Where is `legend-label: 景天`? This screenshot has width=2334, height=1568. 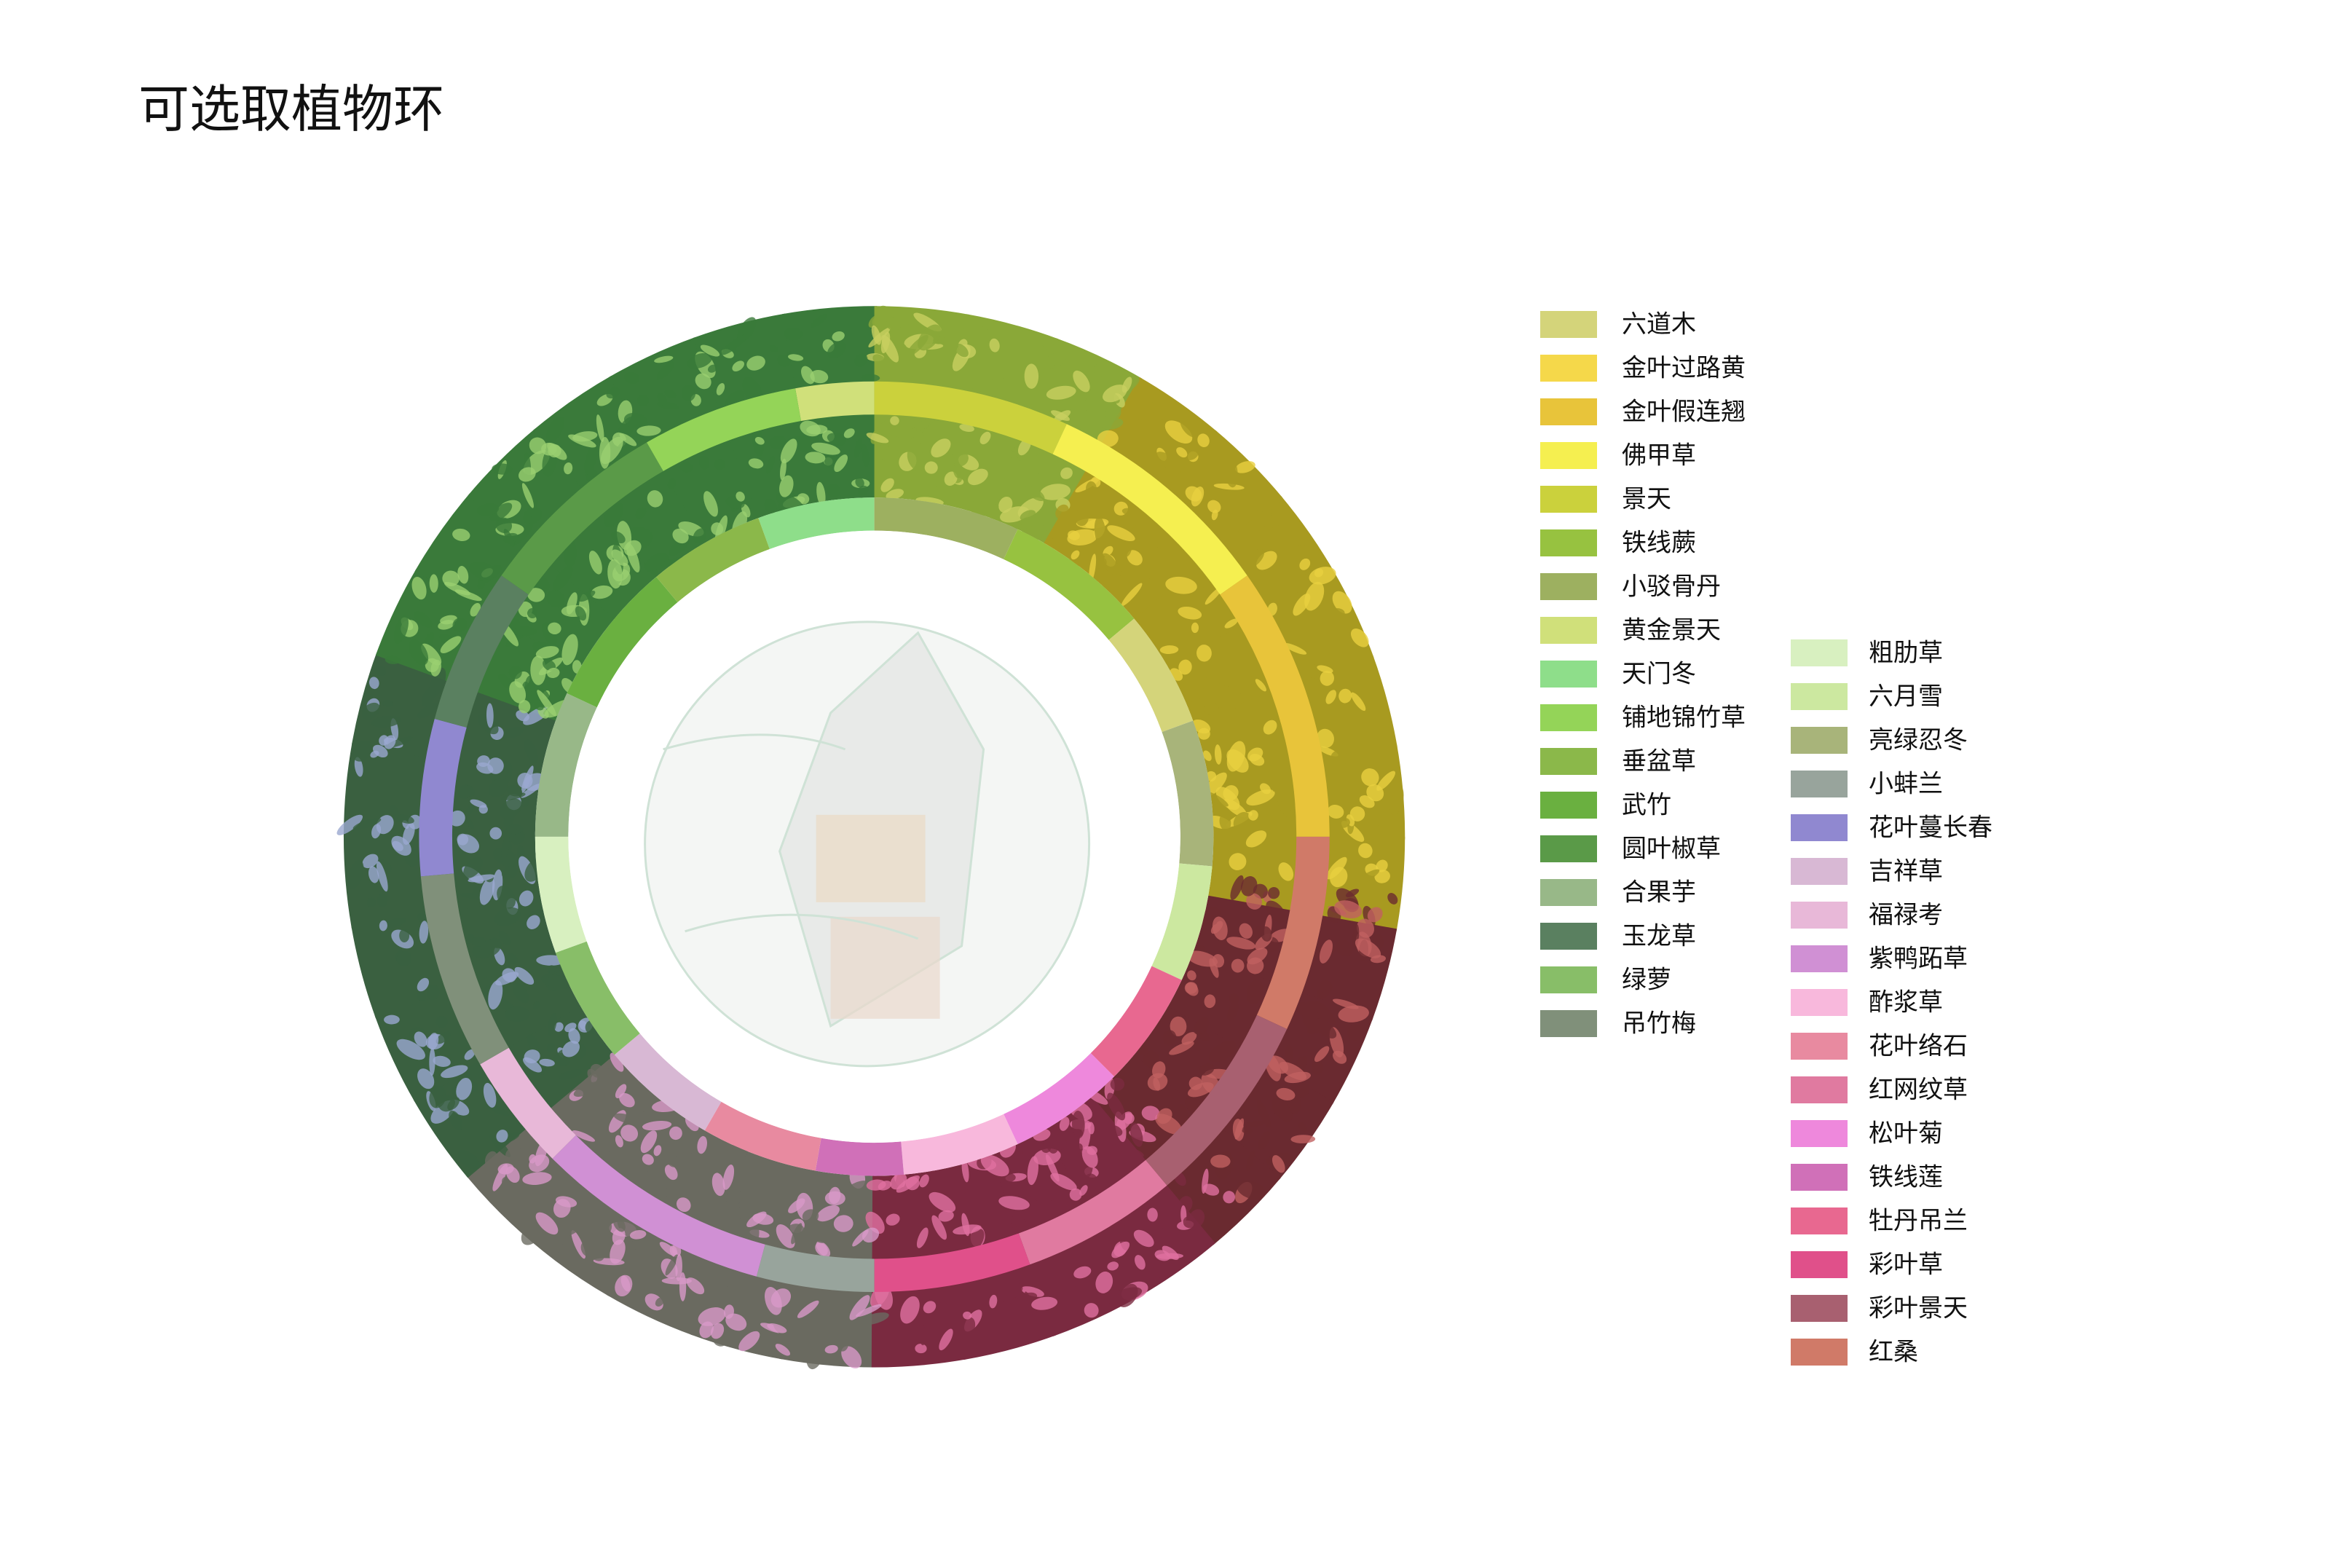
legend-label: 景天 is located at coordinates (1646, 499).